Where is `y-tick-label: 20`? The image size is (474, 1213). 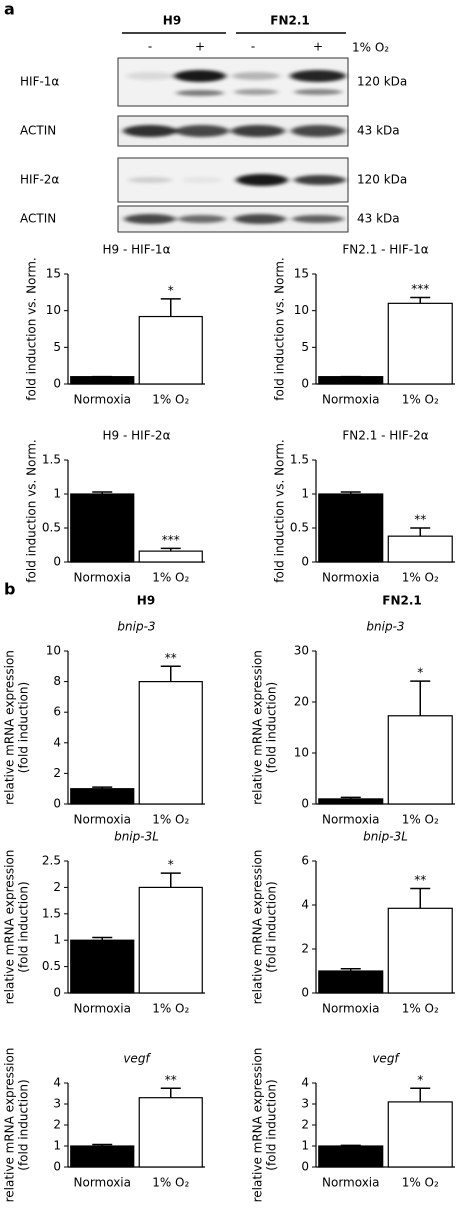 y-tick-label: 20 is located at coordinates (301, 702).